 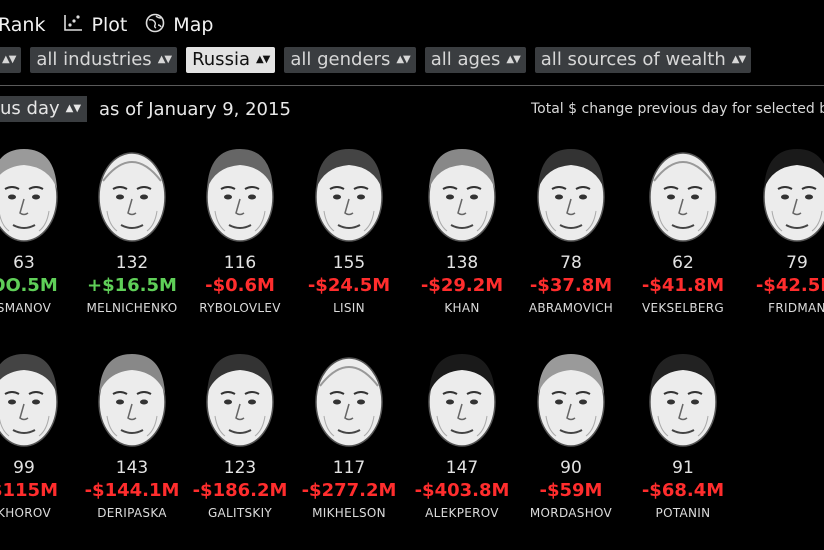 What do you see at coordinates (475, 60) in the screenshot?
I see `filter-ages-dropdown: all ages ▲▼` at bounding box center [475, 60].